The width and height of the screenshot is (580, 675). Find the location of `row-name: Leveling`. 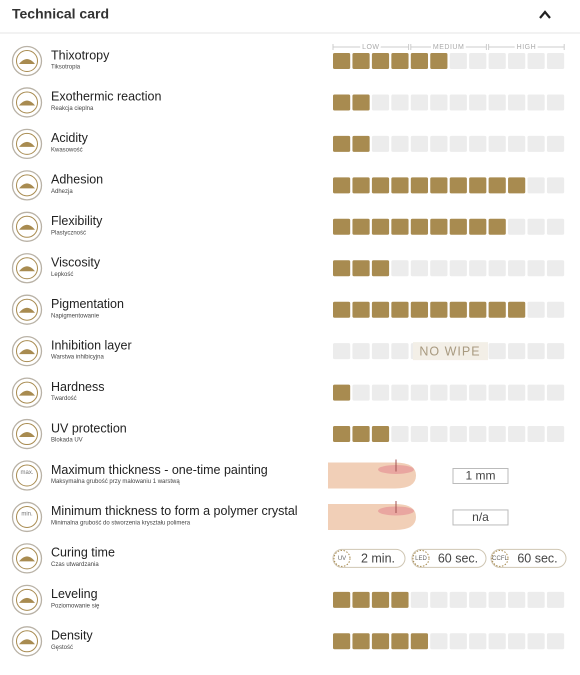

row-name: Leveling is located at coordinates (74, 594).